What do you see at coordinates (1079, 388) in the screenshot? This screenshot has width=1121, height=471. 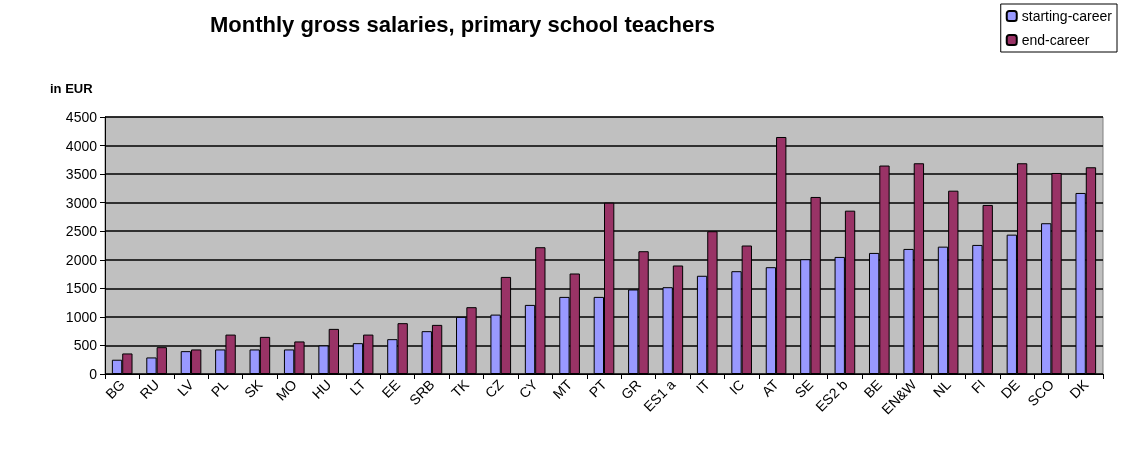 I see `x-tick-label: DK` at bounding box center [1079, 388].